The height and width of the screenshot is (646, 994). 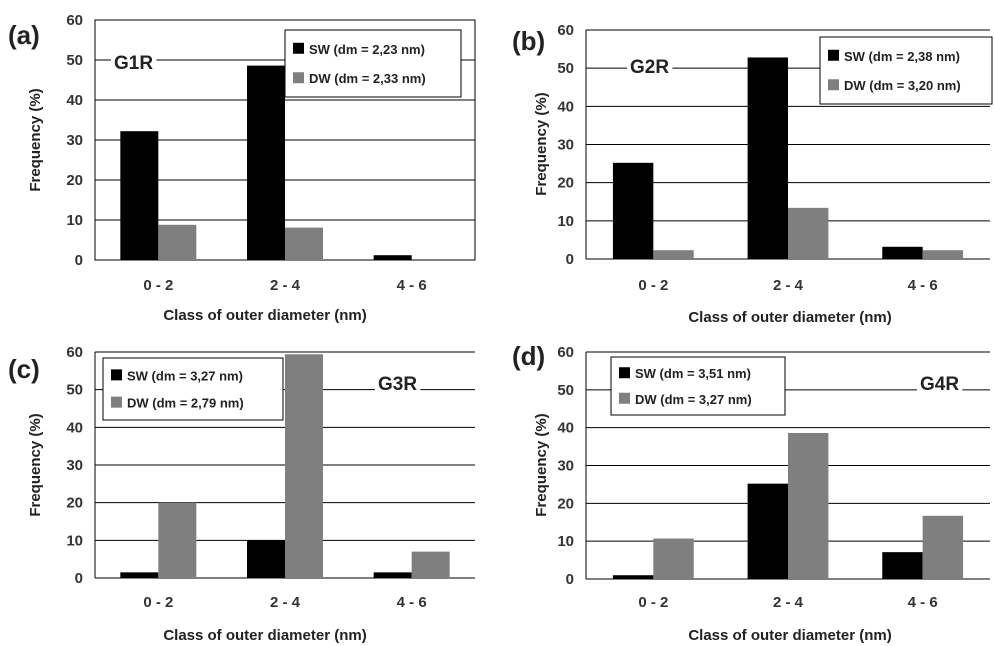 I want to click on legend-entry: SW (dm = 2,23 nm), so click(x=367, y=49).